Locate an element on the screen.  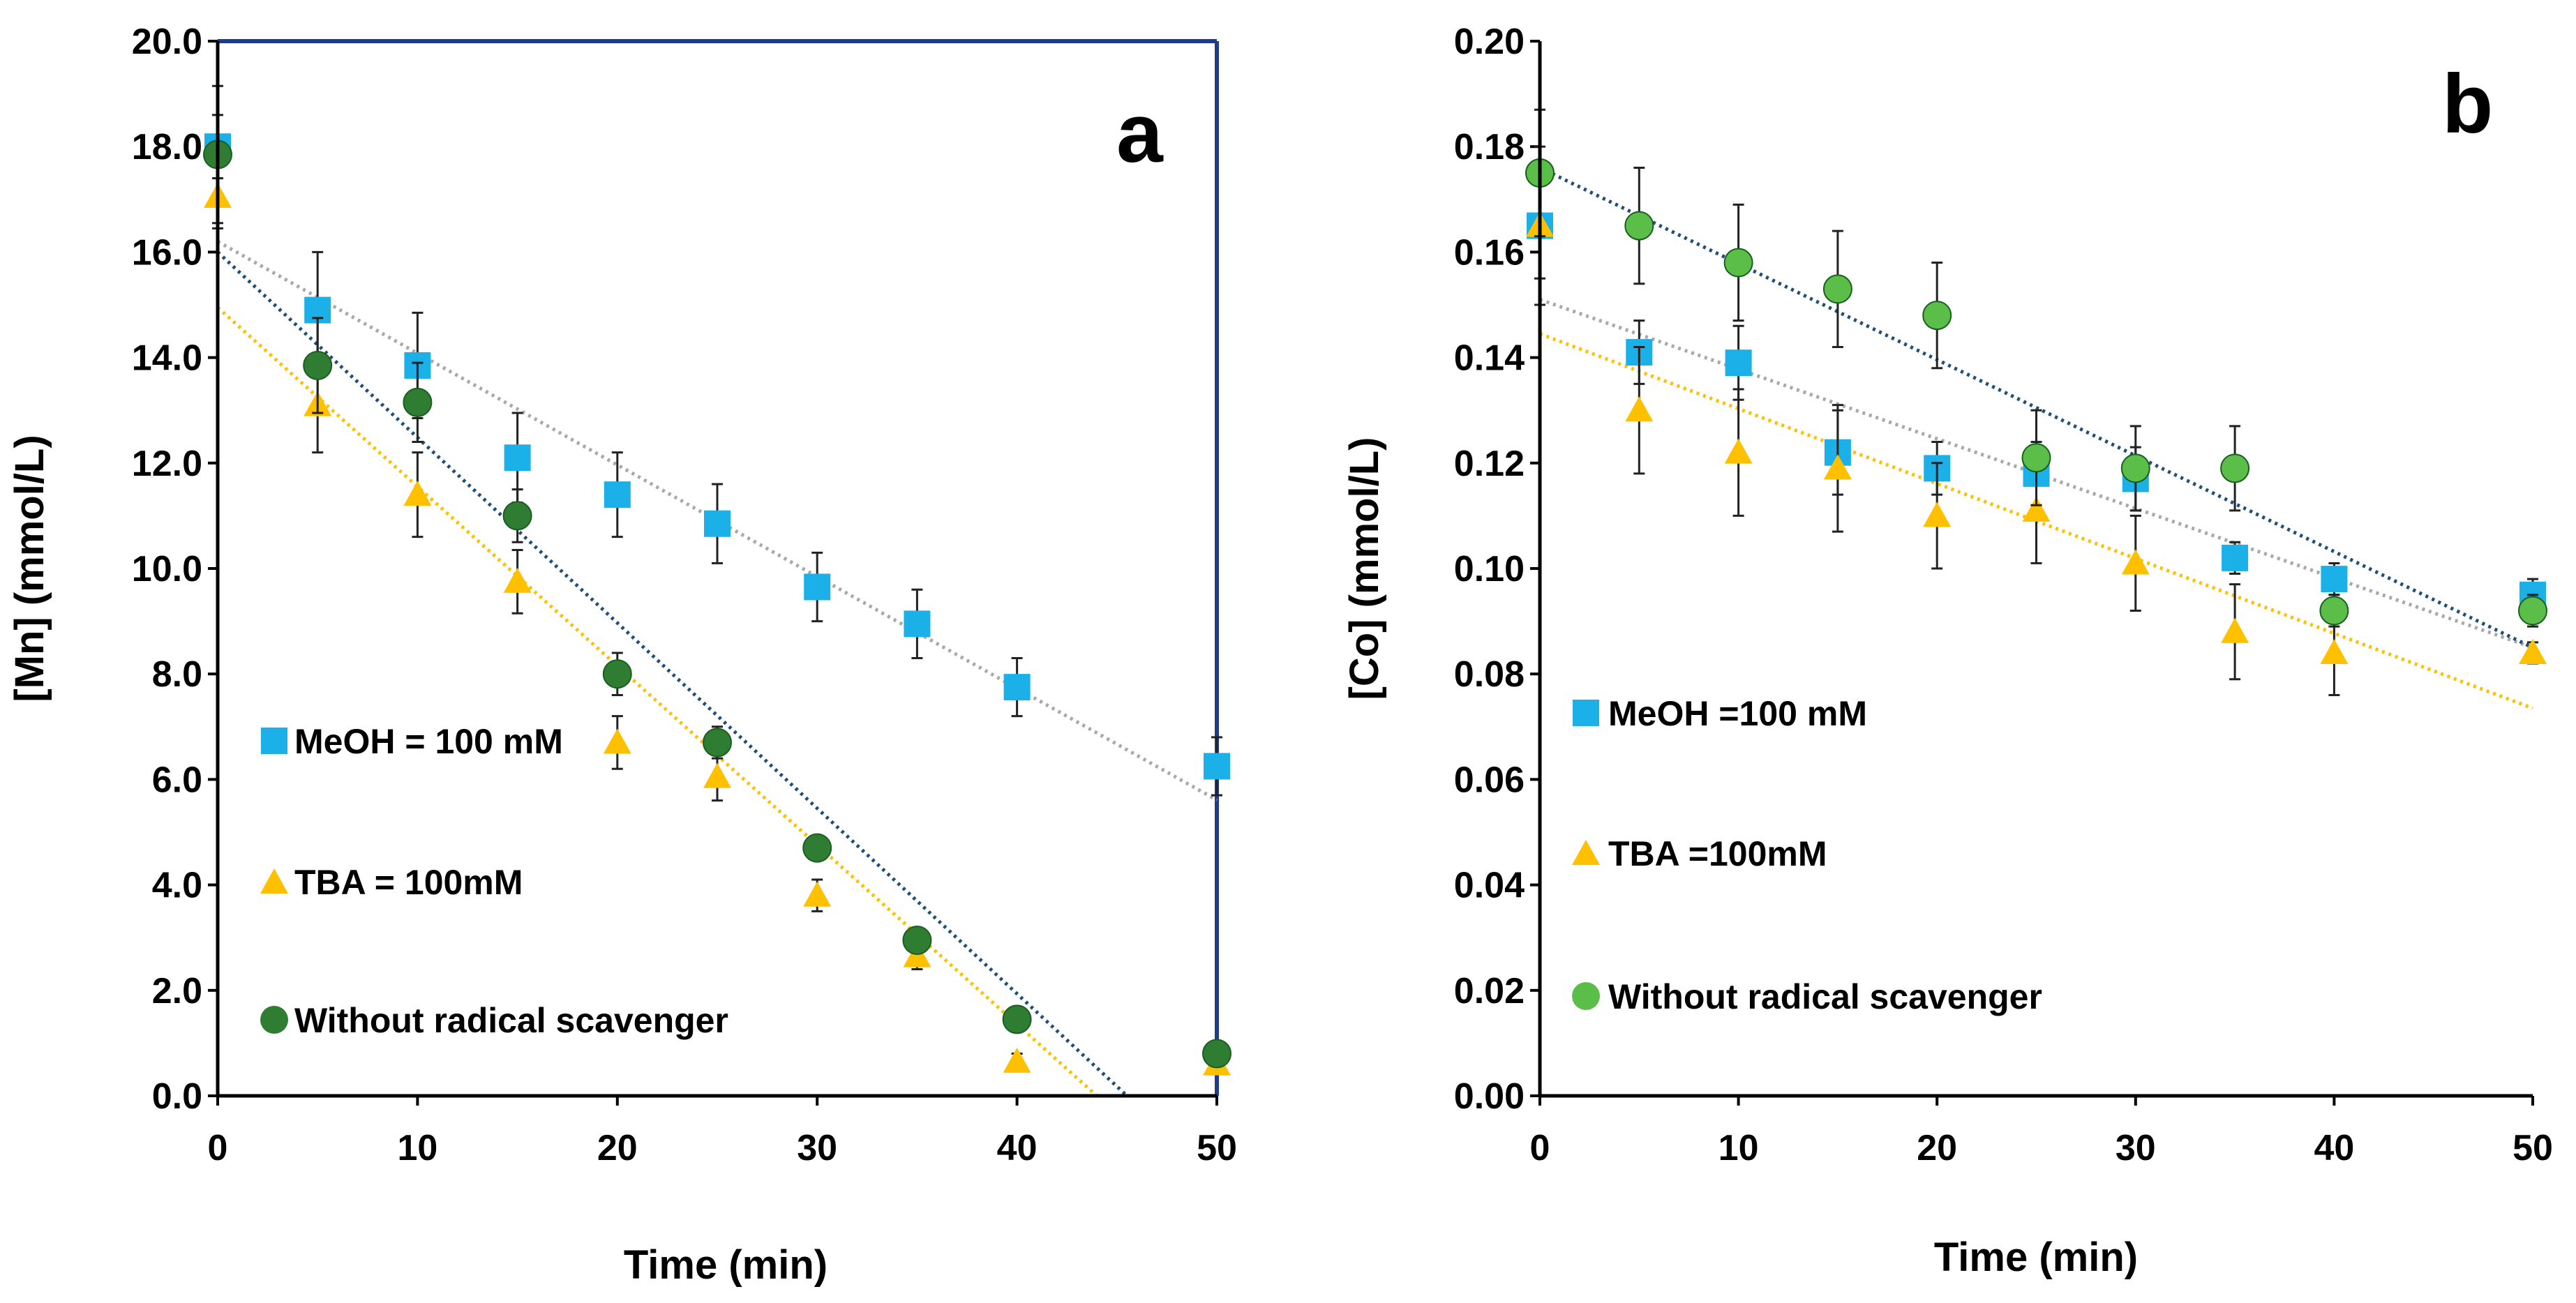
legend-label: MeOH =100 mM is located at coordinates (1737, 714).